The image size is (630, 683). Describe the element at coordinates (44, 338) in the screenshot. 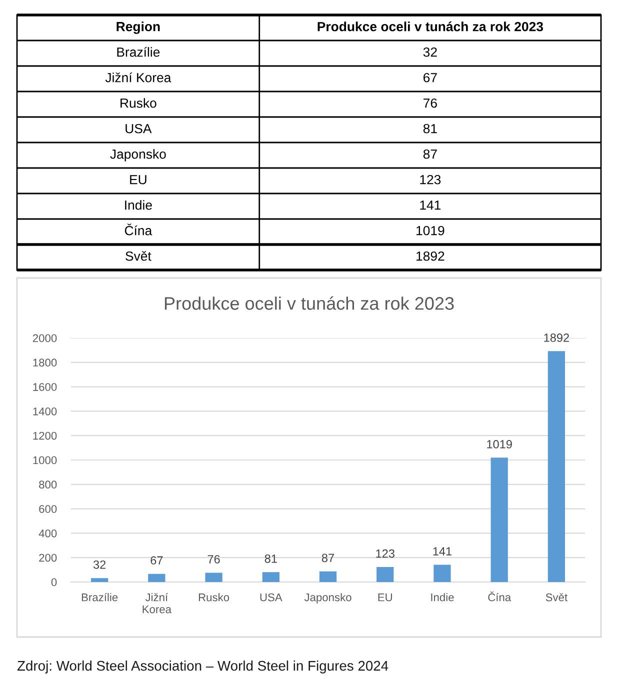

I see `y-tick-label: 2000` at that location.